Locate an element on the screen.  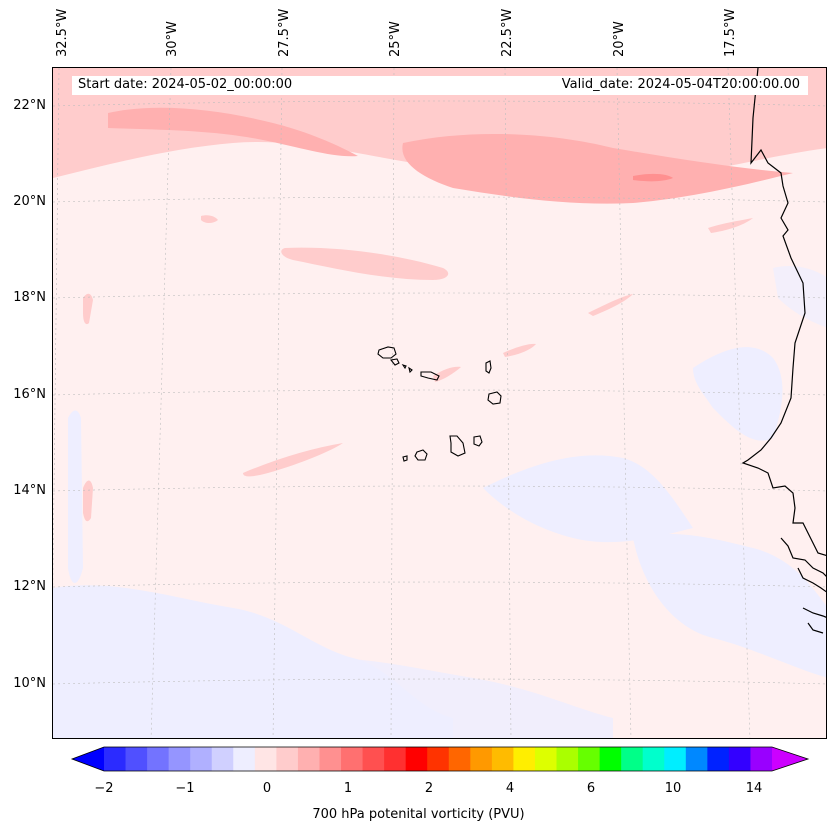
lon-label: 32.5°W is located at coordinates (62, 32).